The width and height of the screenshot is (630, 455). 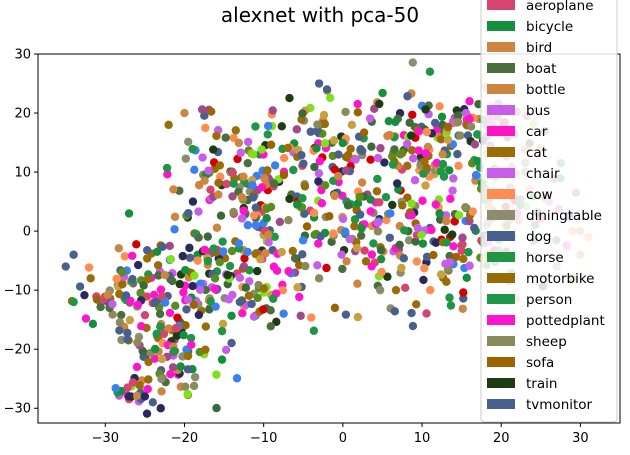 I want to click on legend-label: bird, so click(x=539, y=48).